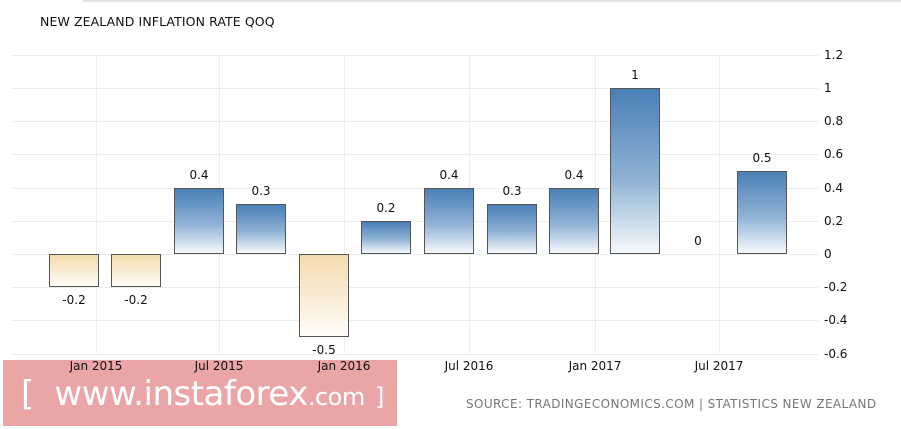  What do you see at coordinates (379, 397) in the screenshot?
I see `watermark-bracket-close: ]` at bounding box center [379, 397].